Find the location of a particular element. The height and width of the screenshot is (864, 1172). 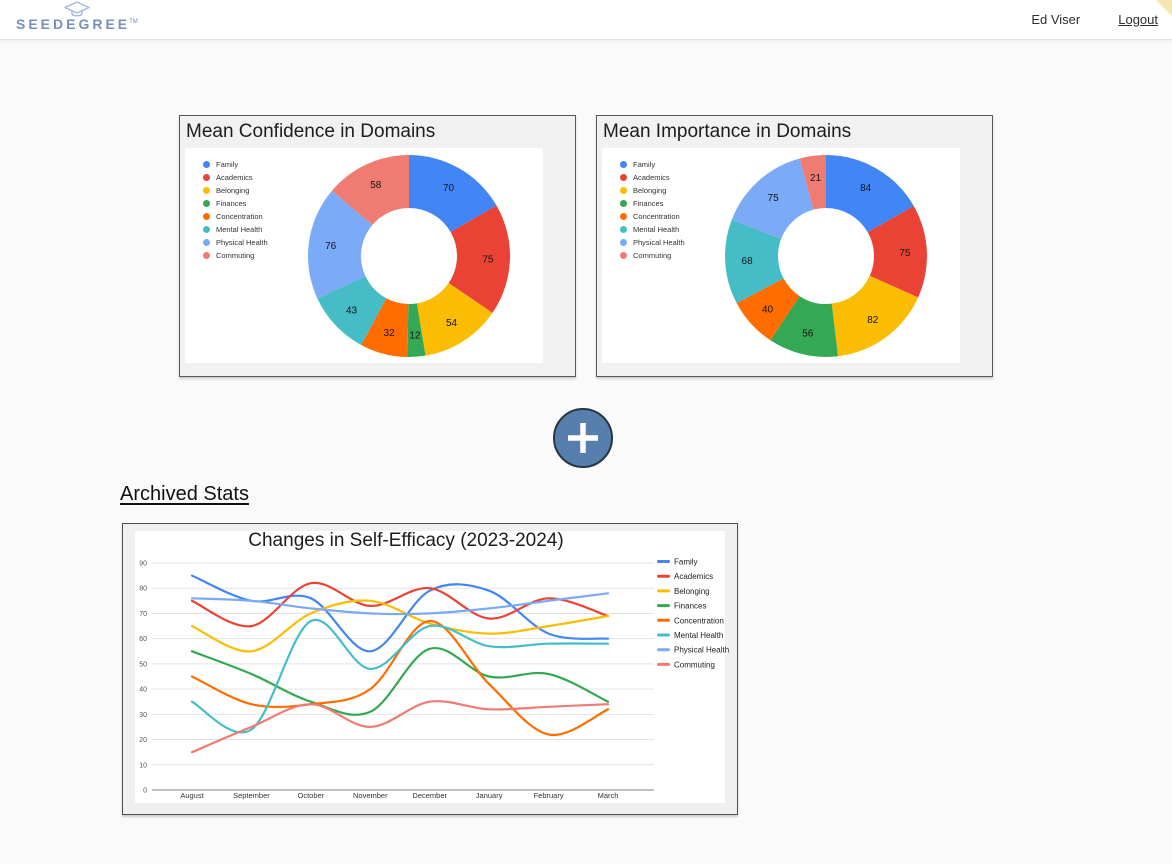

line-legend-label: Commuting is located at coordinates (694, 664).